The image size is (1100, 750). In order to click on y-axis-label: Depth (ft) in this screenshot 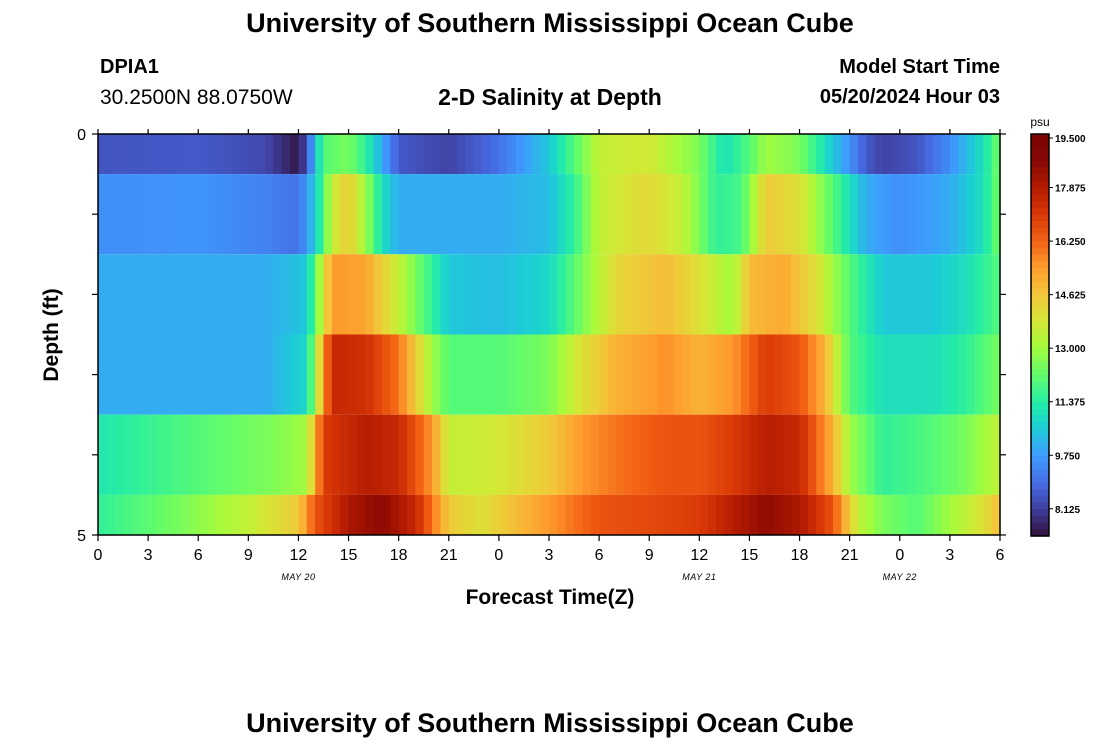, I will do `click(51, 334)`.